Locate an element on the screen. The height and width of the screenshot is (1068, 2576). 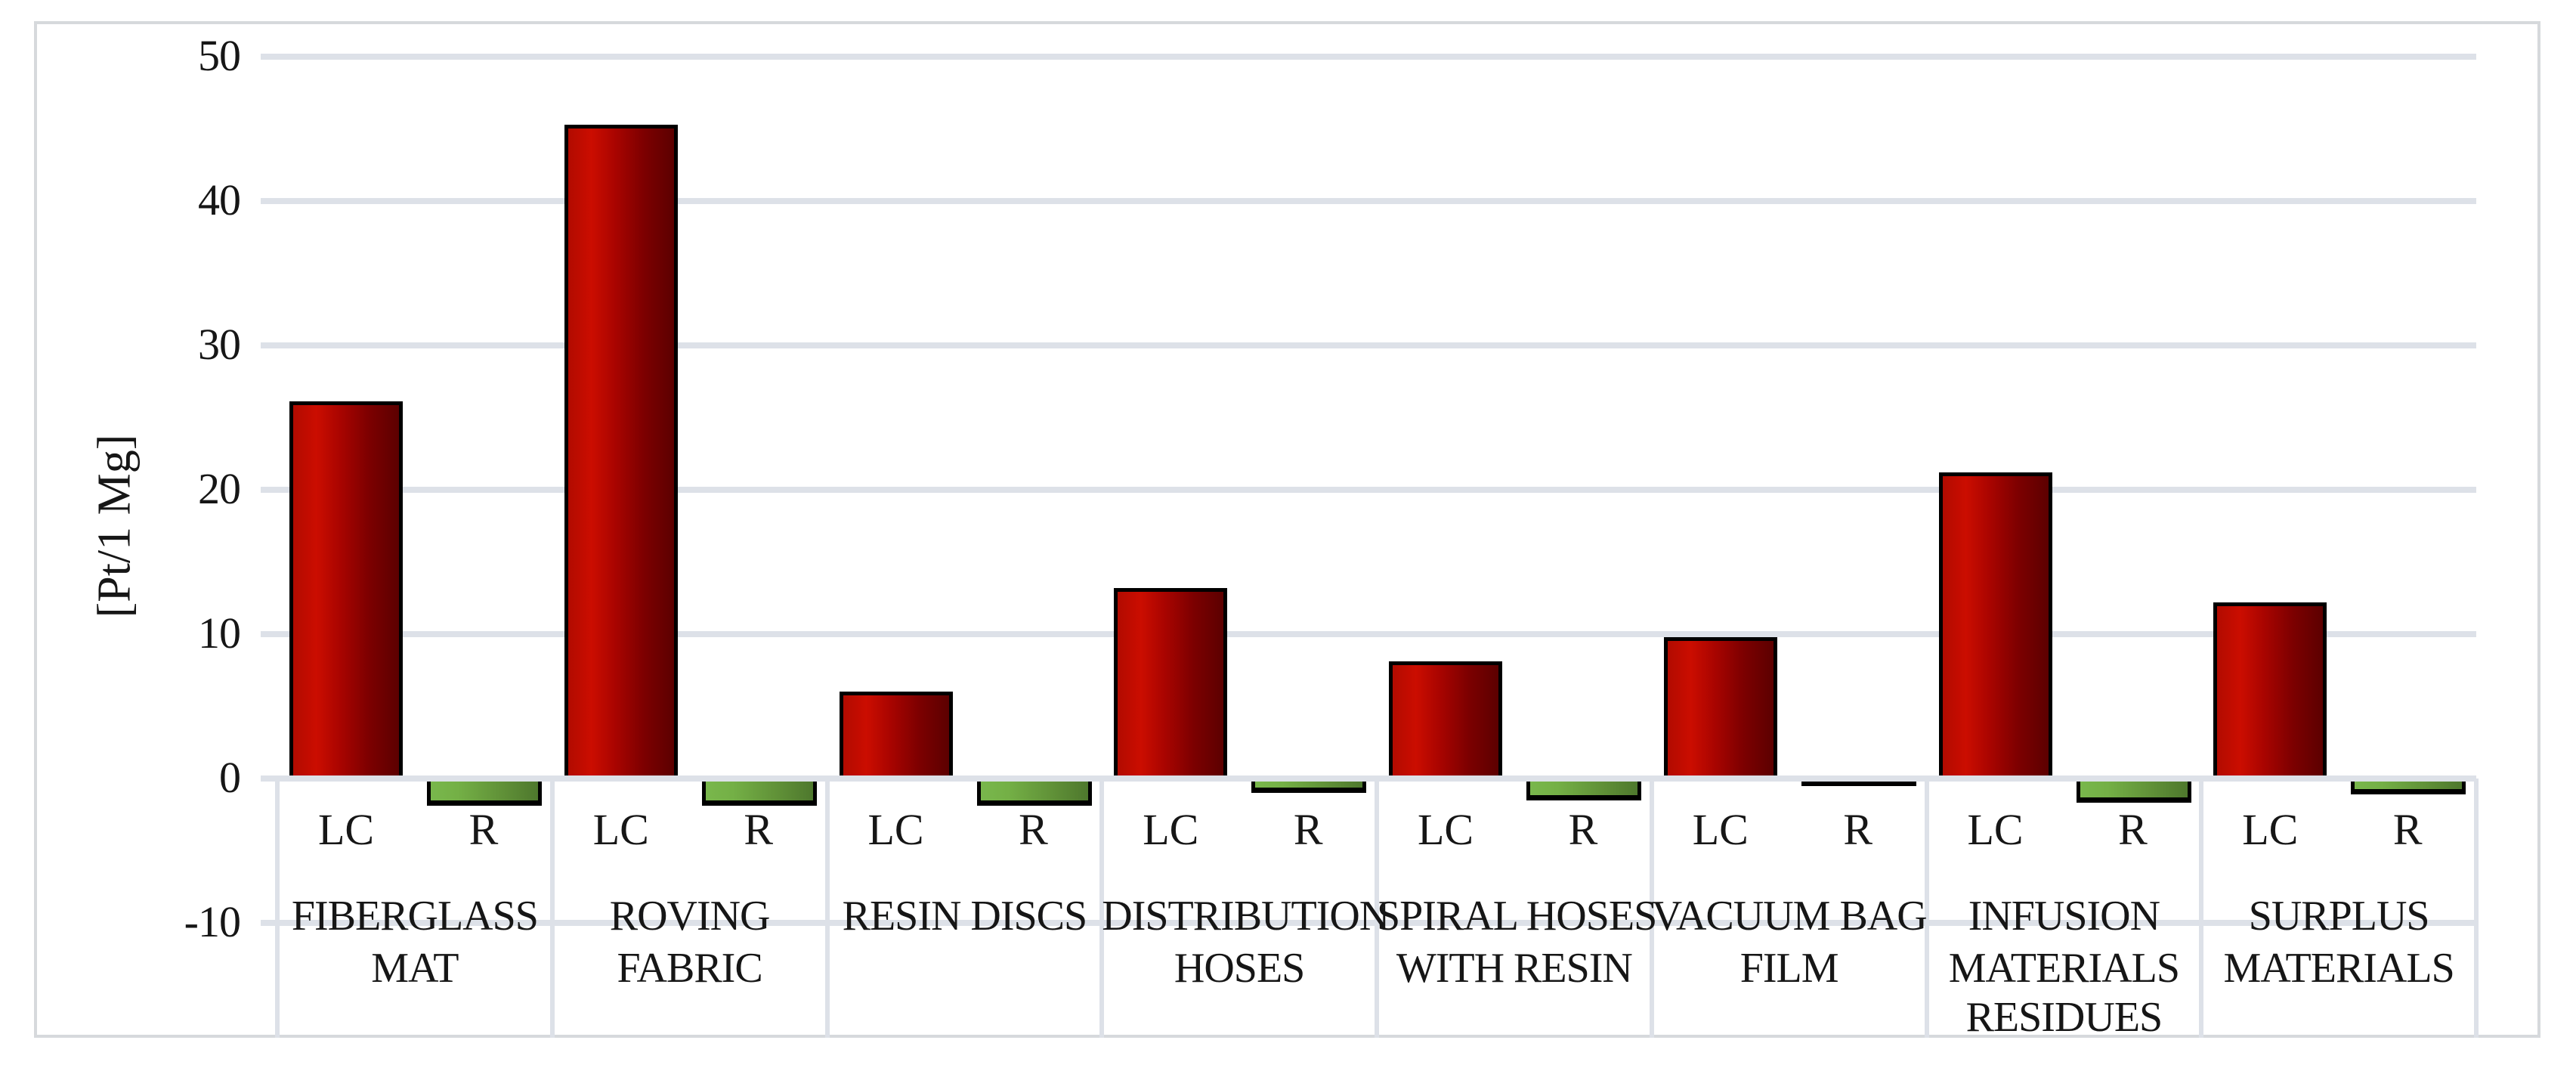
category-label: DISTRIBUTION is located at coordinates (1246, 917).